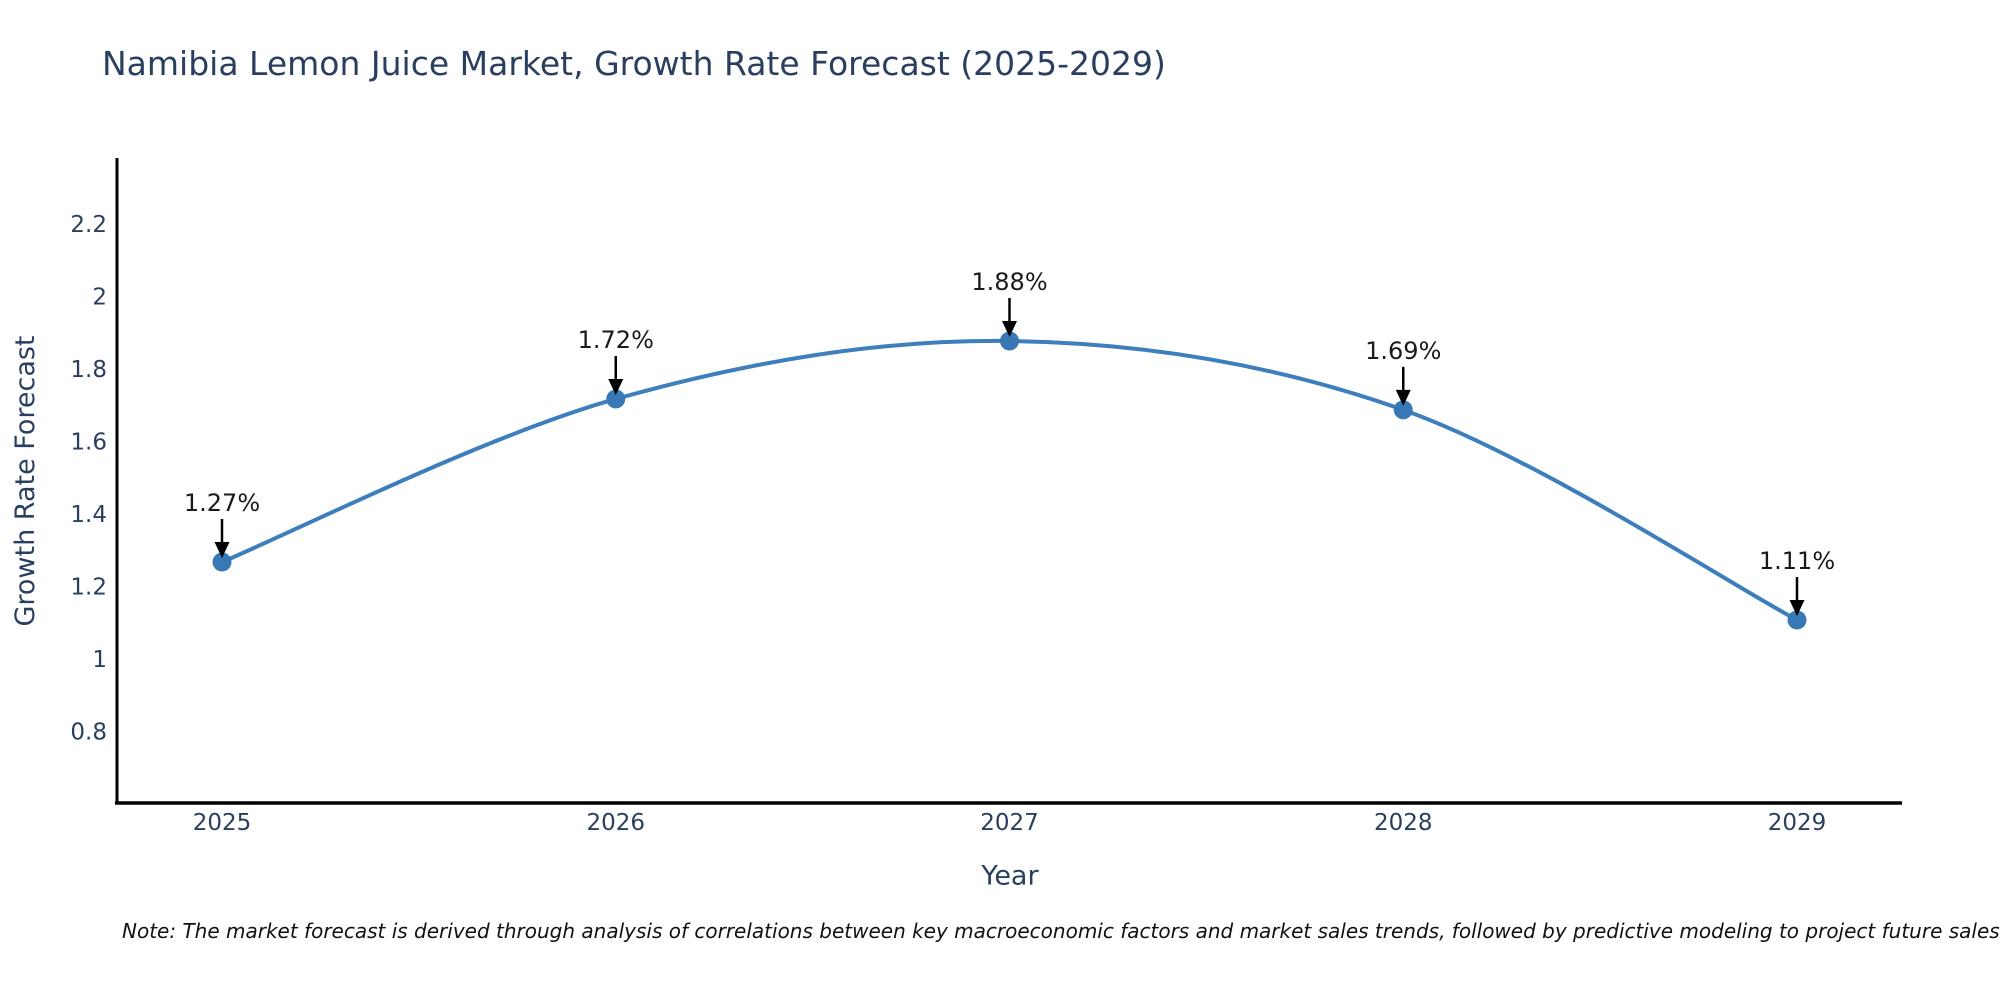 The width and height of the screenshot is (2000, 1000). What do you see at coordinates (1009, 823) in the screenshot?
I see `x-tick-label: 2027` at bounding box center [1009, 823].